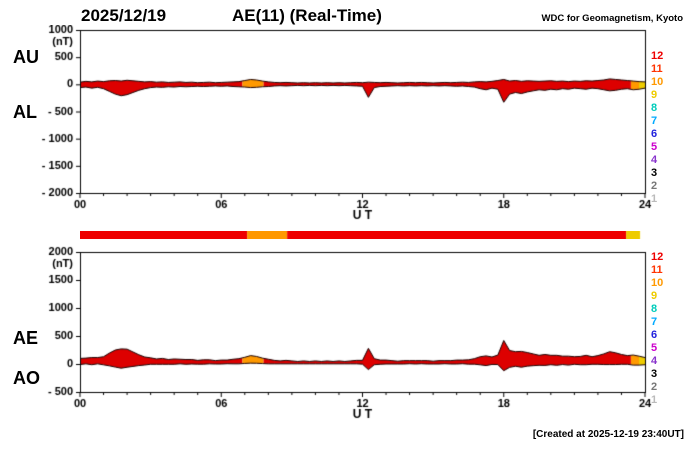 The image size is (700, 450). I want to click on activity-color-bar, so click(362, 235).